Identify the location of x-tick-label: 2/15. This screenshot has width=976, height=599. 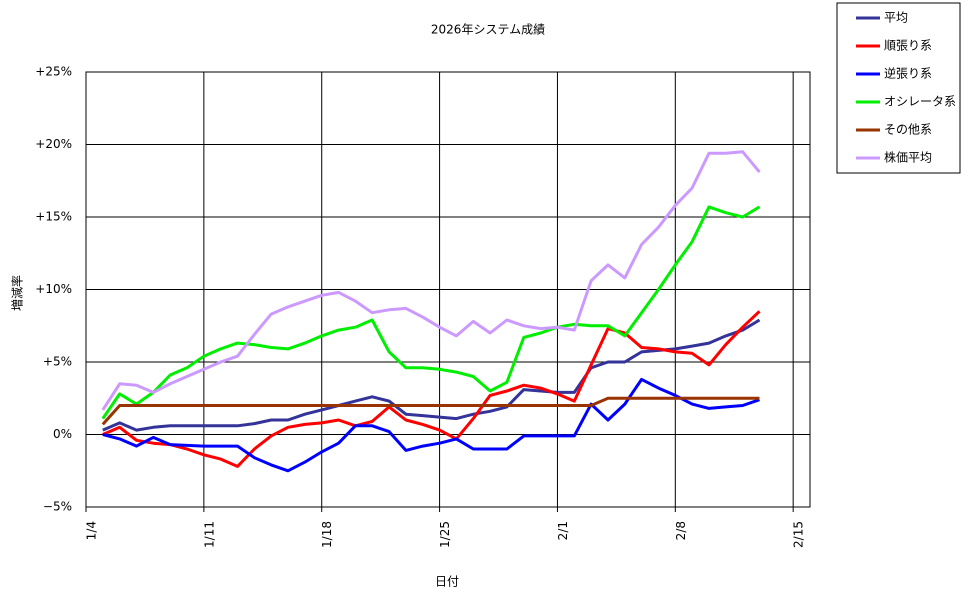
(799, 534).